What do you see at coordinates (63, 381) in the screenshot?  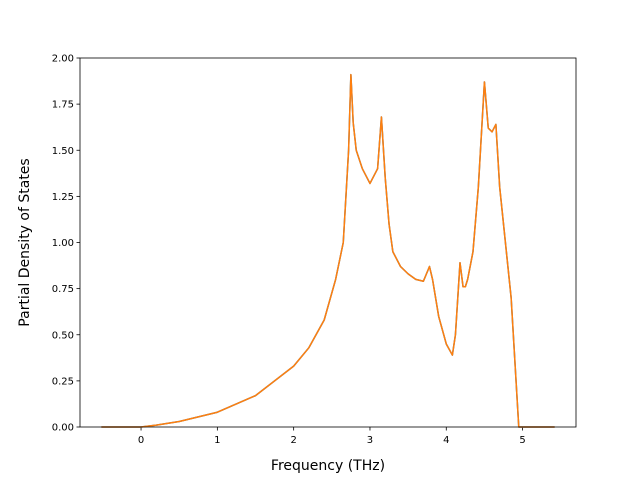 I see `y-tick-label: 0.25` at bounding box center [63, 381].